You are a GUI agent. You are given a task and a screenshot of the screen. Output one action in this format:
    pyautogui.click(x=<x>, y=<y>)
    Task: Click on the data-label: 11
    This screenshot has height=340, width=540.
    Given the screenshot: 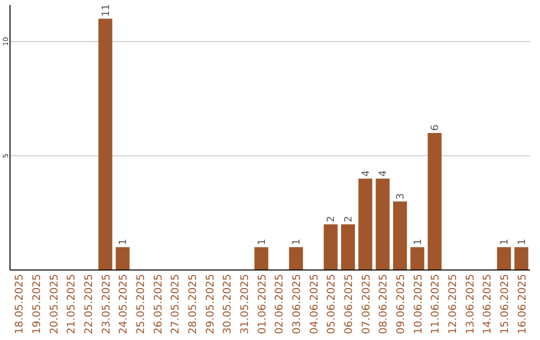 What is the action you would take?
    pyautogui.click(x=106, y=10)
    